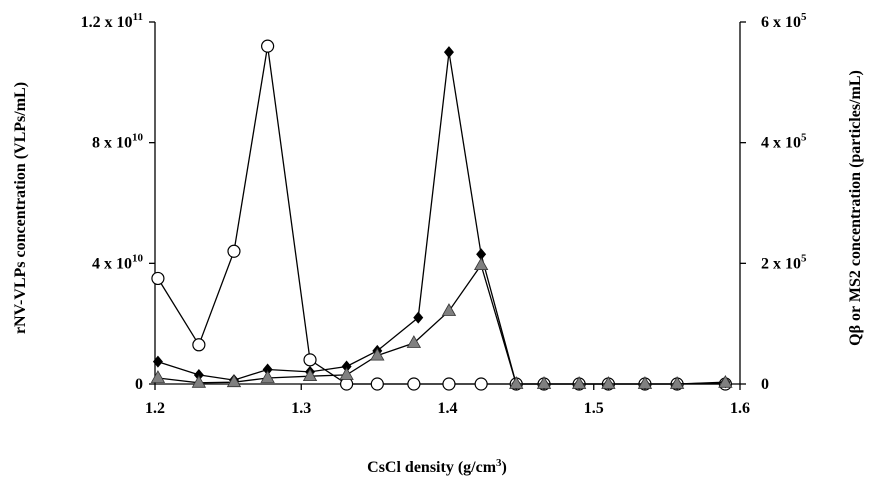 Image resolution: width=874 pixels, height=484 pixels. What do you see at coordinates (118, 142) in the screenshot?
I see `y-left-tick-label: 8 x 10¹⁰` at bounding box center [118, 142].